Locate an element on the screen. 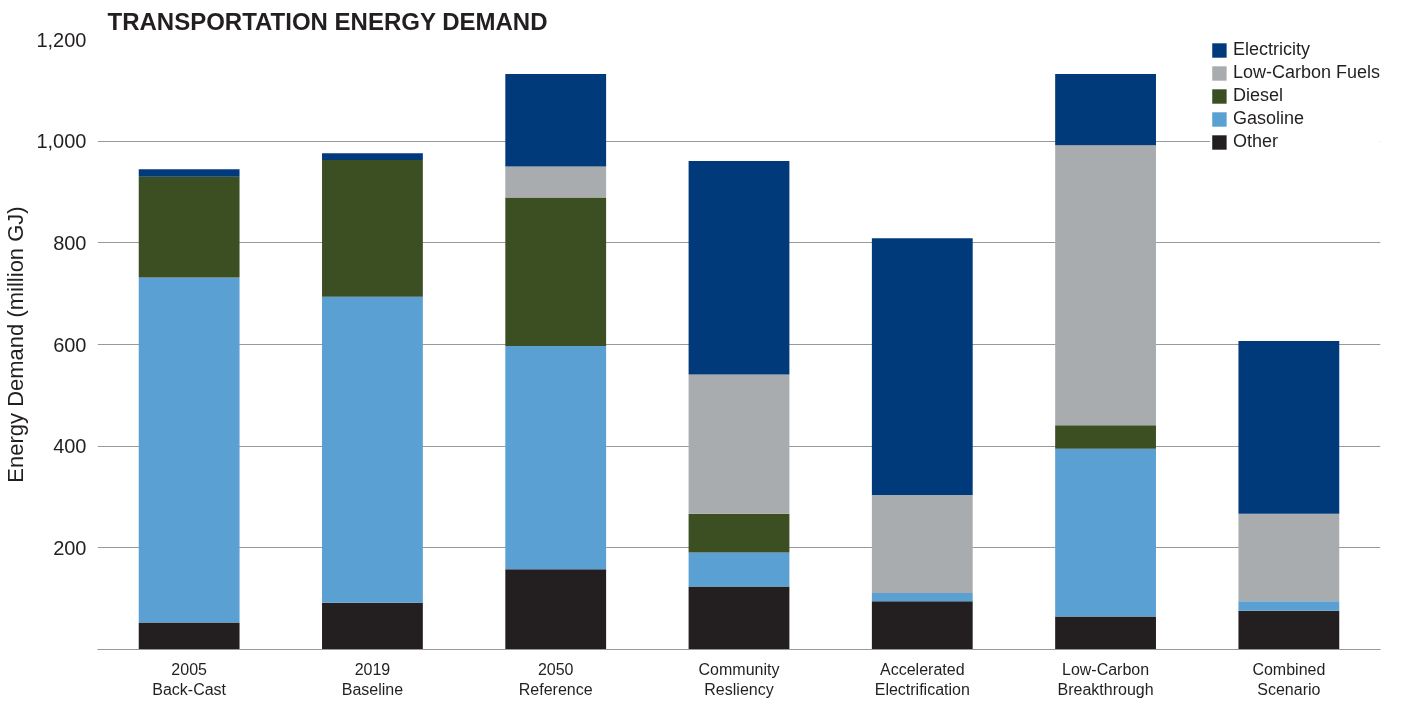  chart-title: TRANSPORTATION ENERGY DEMAND is located at coordinates (327, 21).